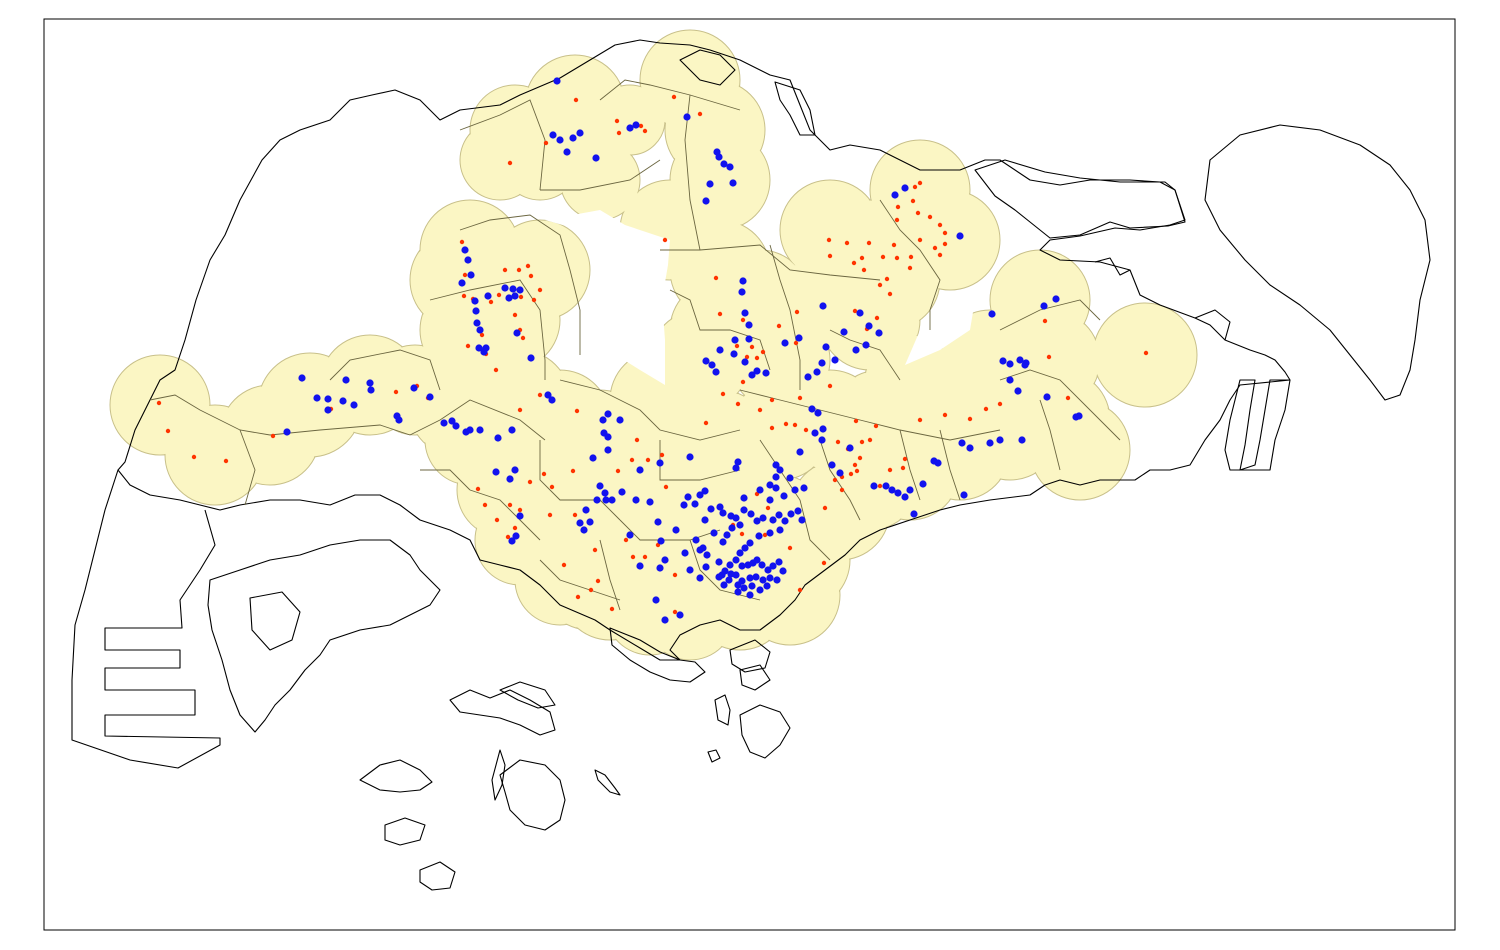  I want to click on east-coast-detail, so click(1212, 325).